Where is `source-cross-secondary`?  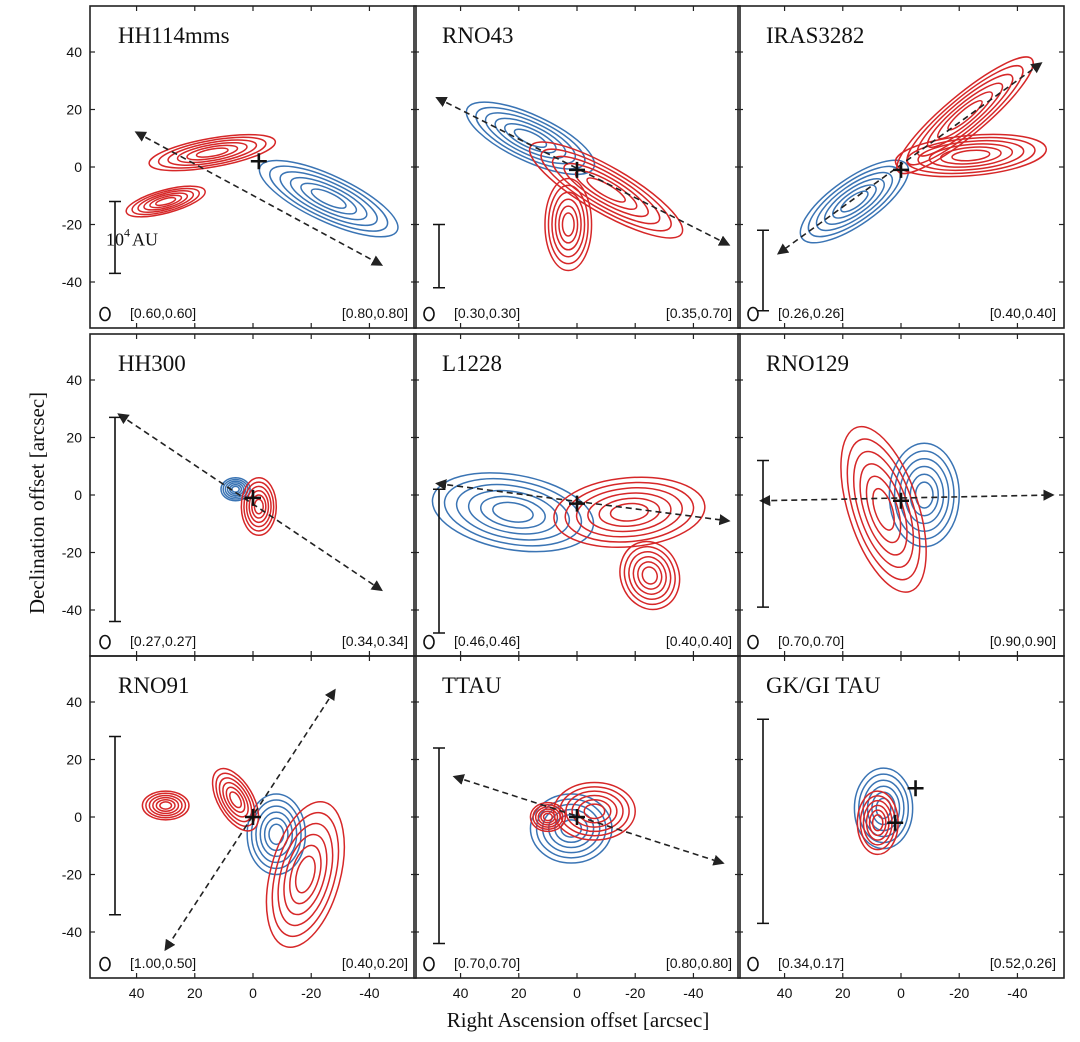 source-cross-secondary is located at coordinates (915, 788).